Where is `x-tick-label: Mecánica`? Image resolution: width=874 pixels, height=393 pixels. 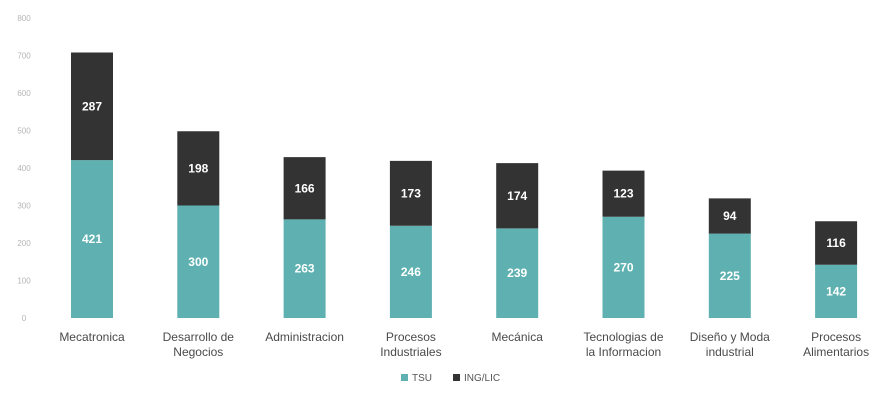 x-tick-label: Mecánica is located at coordinates (518, 337).